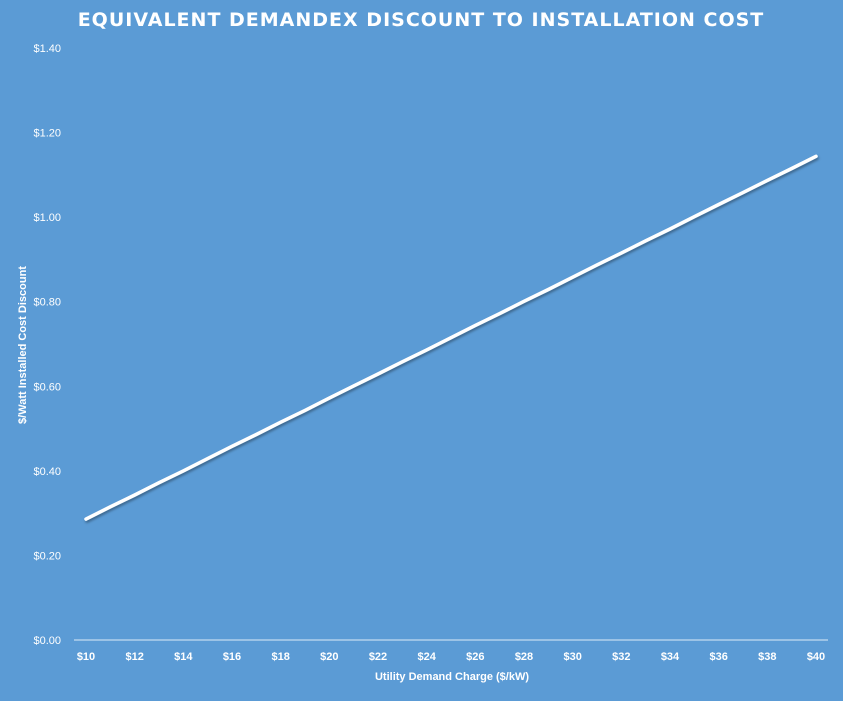 This screenshot has height=701, width=843. What do you see at coordinates (452, 677) in the screenshot?
I see `x-axis-title: Utility Demand Charge ($/kW)` at bounding box center [452, 677].